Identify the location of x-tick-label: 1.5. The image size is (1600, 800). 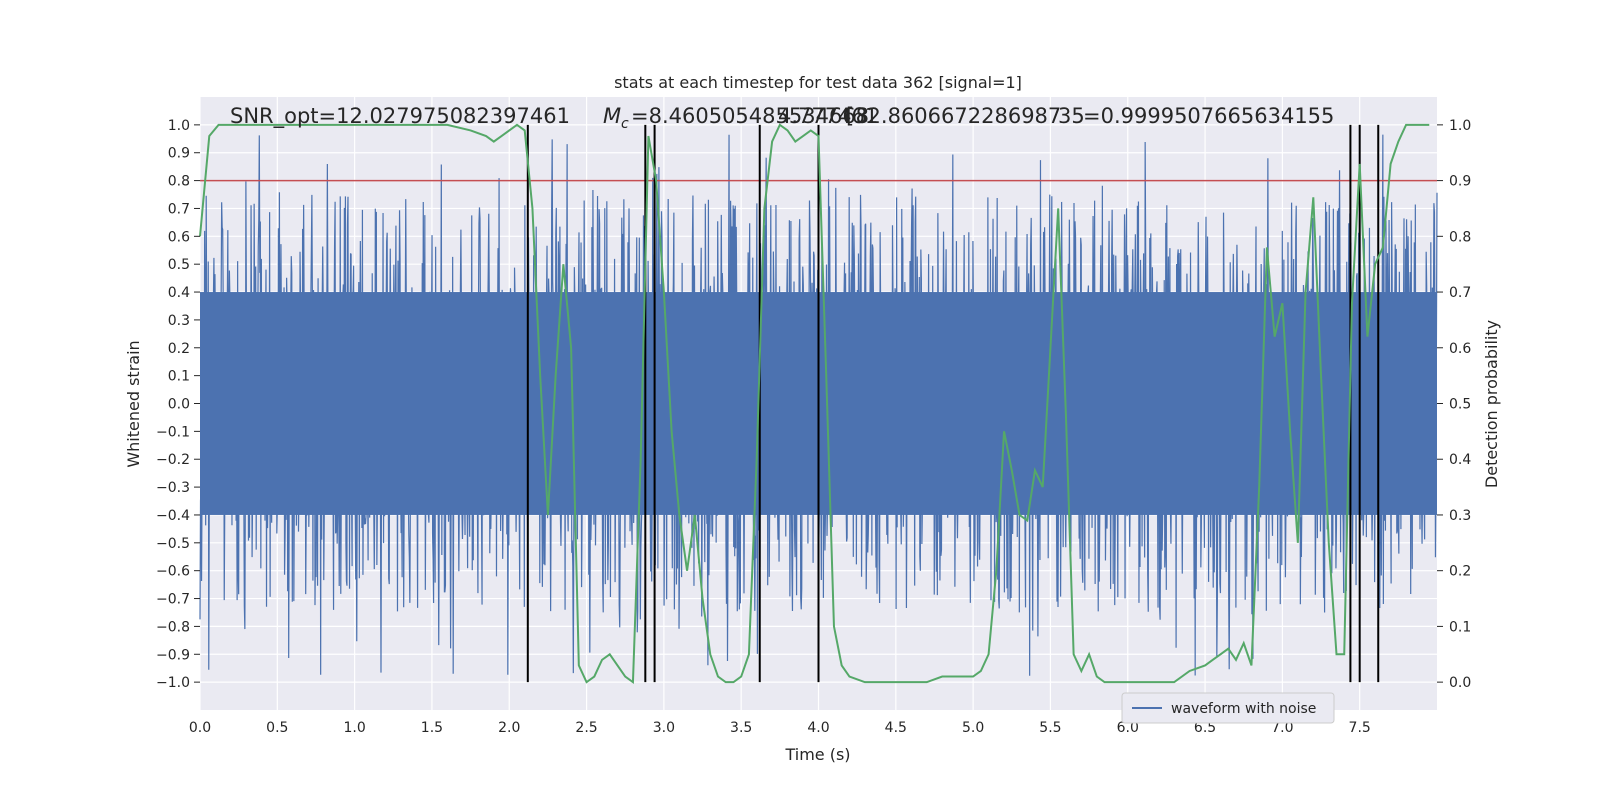
(432, 728).